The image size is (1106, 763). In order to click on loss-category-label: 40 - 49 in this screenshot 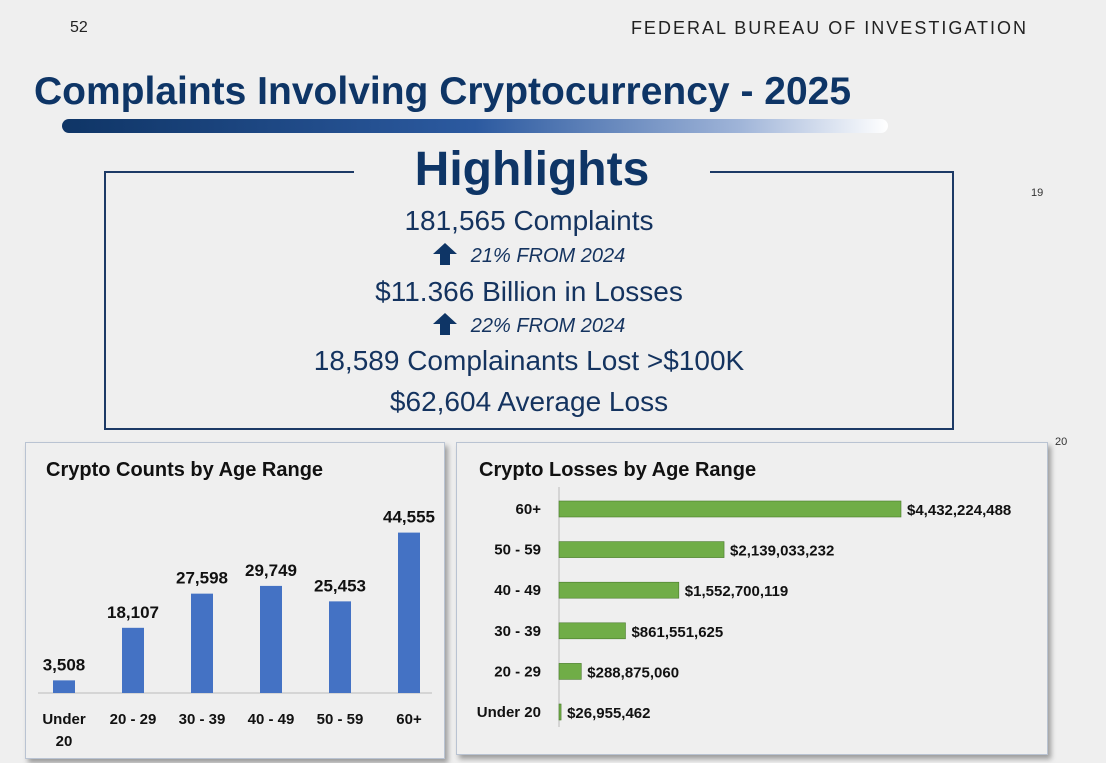, I will do `click(517, 590)`.